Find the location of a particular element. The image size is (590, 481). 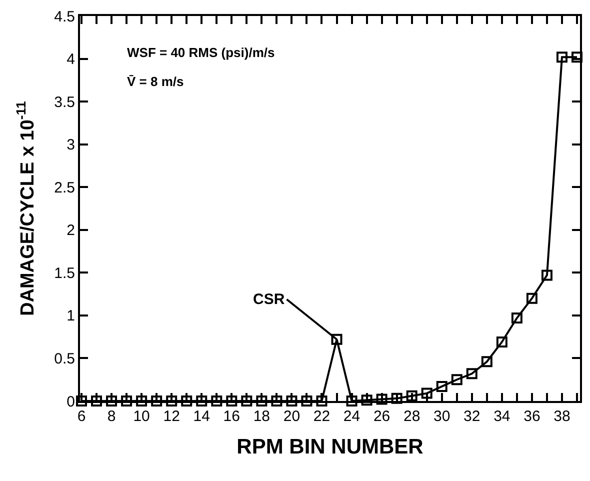

y-tick-label: 4.5 is located at coordinates (64, 17).